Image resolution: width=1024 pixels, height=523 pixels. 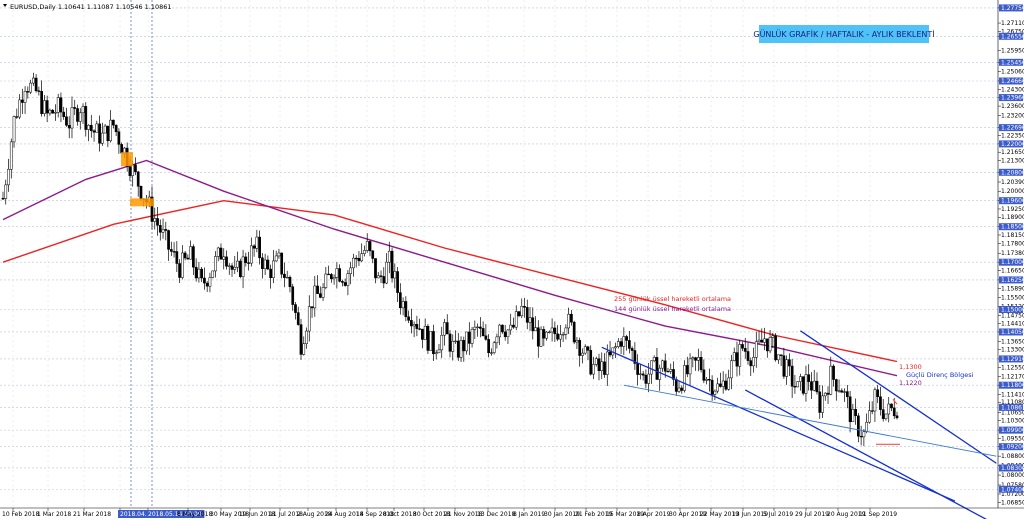 What do you see at coordinates (1012, 270) in the screenshot?
I see `price-tick-label: 1.16650` at bounding box center [1012, 270].